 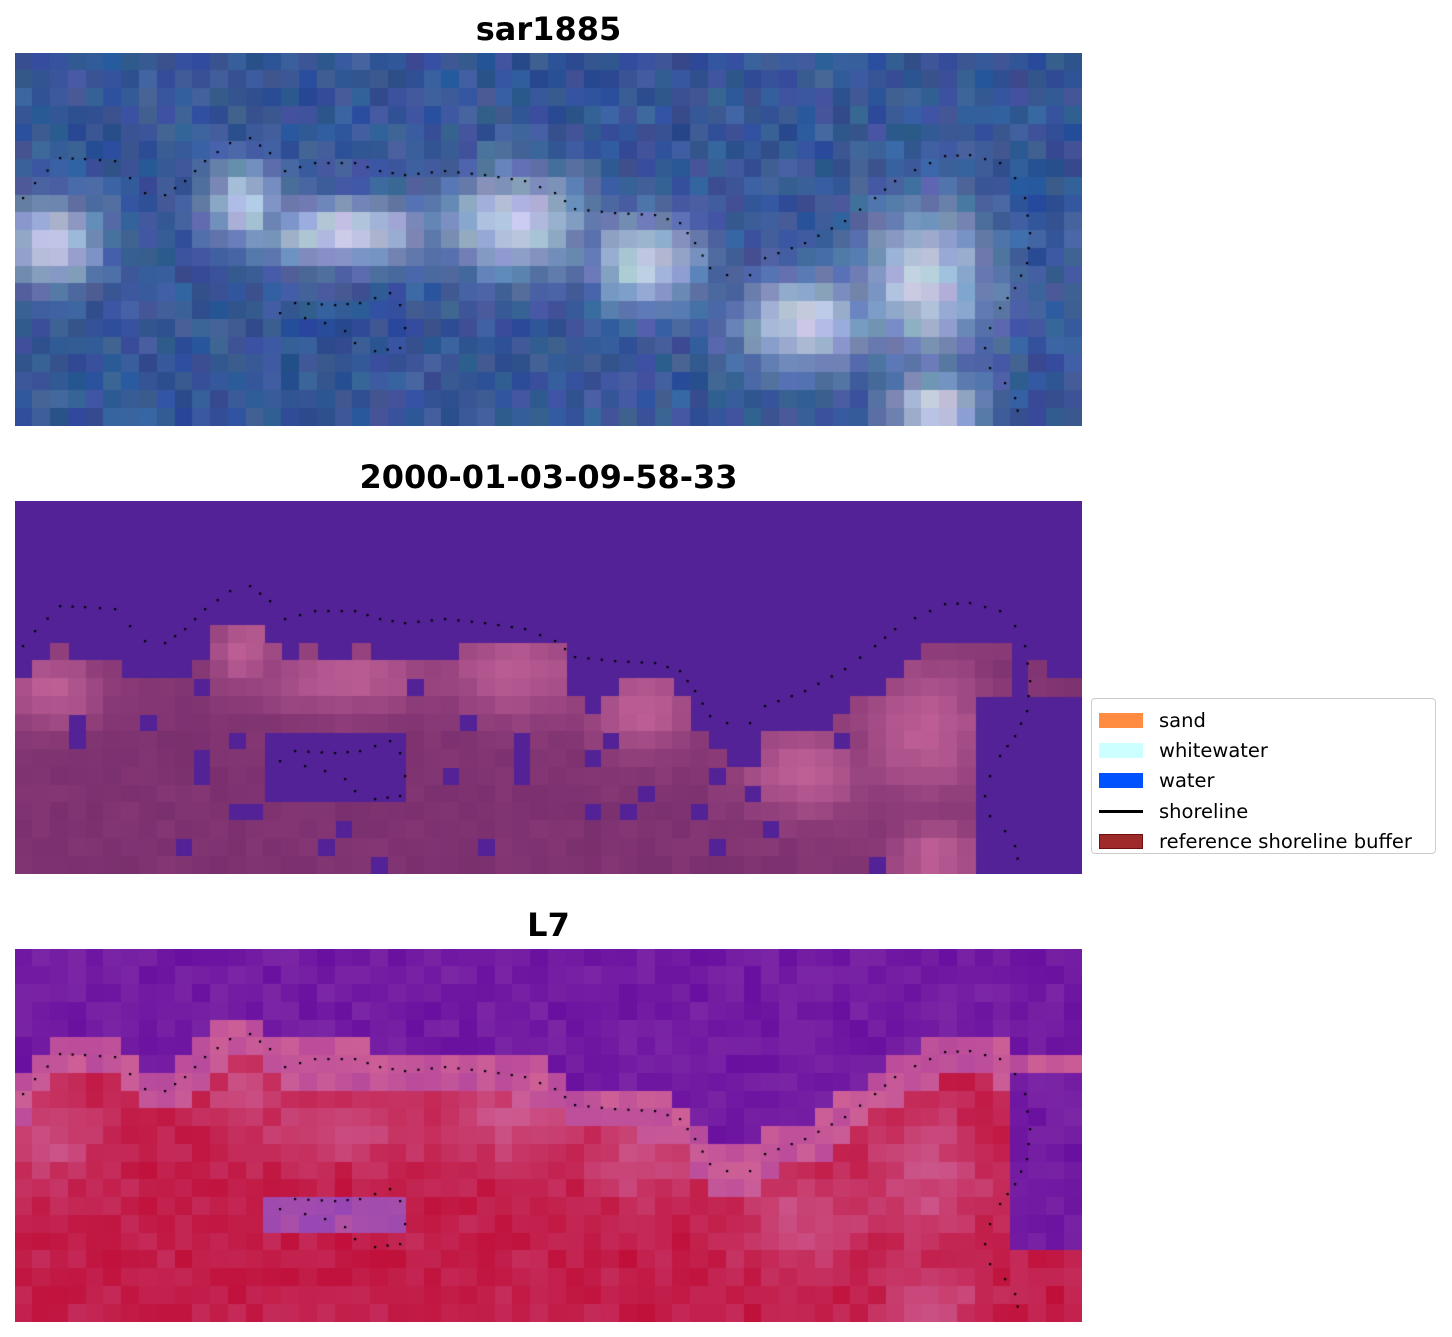 What do you see at coordinates (1213, 750) in the screenshot?
I see `legend-label-whitewater: whitewater` at bounding box center [1213, 750].